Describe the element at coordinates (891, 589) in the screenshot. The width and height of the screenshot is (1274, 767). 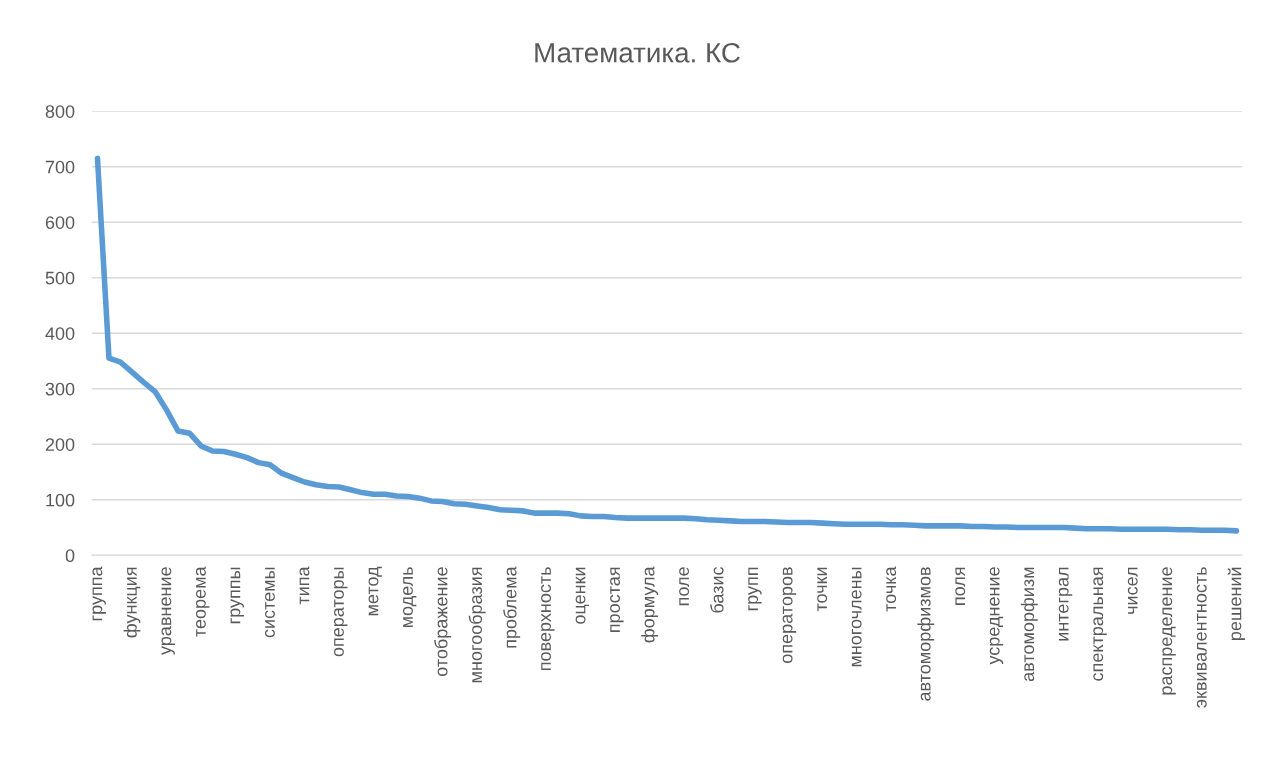
I see `x-tick-label: точка` at that location.